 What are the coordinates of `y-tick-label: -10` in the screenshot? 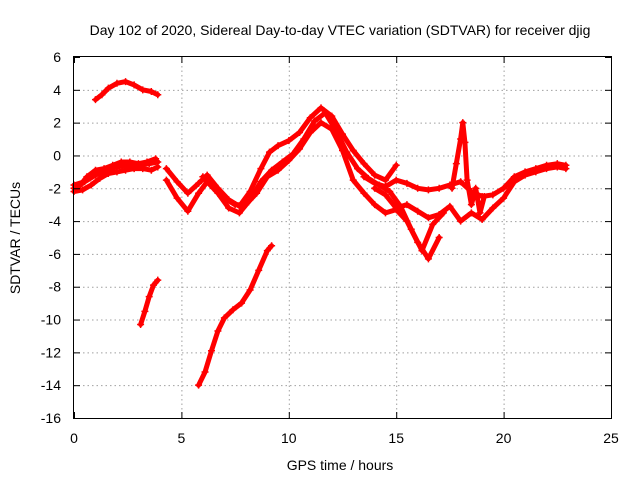 It's located at (51, 320).